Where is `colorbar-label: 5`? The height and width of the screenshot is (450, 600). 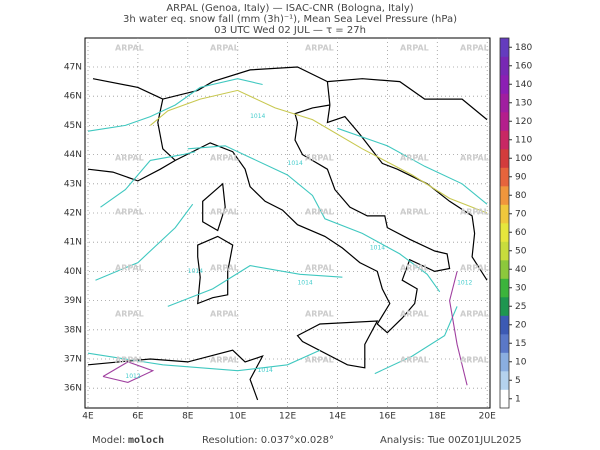
colorbar-label: 5 is located at coordinates (518, 381).